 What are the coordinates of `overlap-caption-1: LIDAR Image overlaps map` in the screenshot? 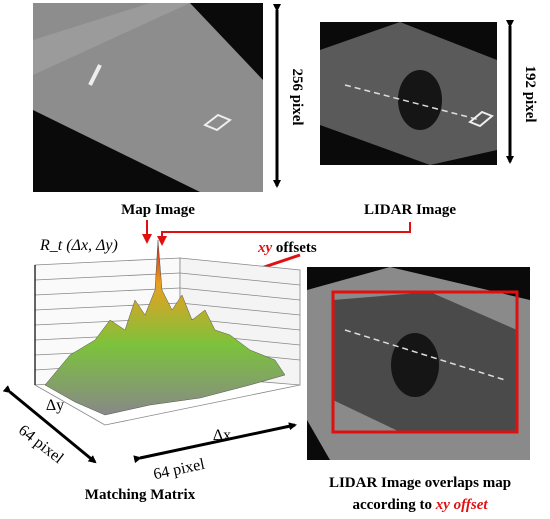 It's located at (420, 483).